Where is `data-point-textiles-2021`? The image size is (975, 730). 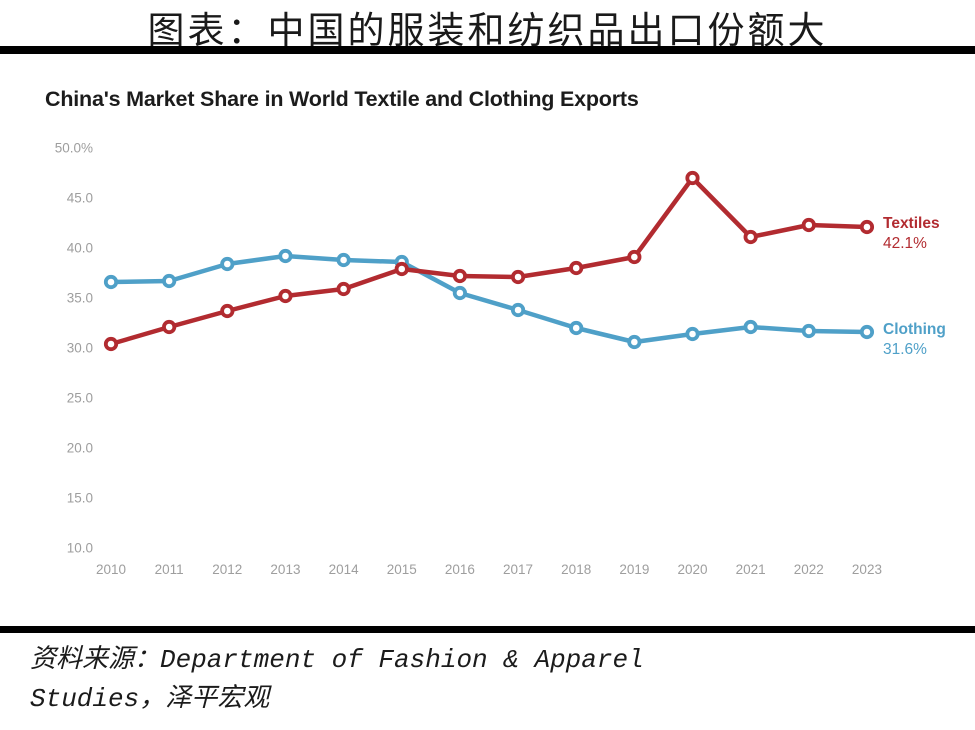
data-point-textiles-2021 is located at coordinates (750, 237).